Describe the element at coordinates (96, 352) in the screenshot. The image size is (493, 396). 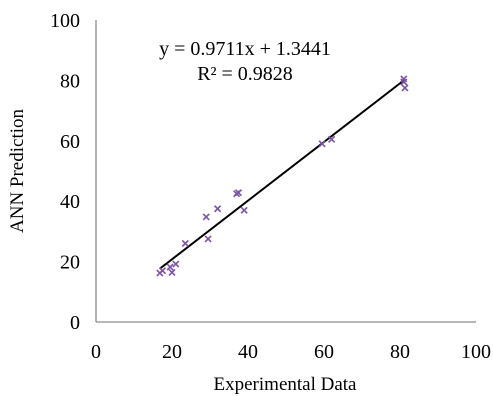
I see `x-tick-label: 0` at that location.